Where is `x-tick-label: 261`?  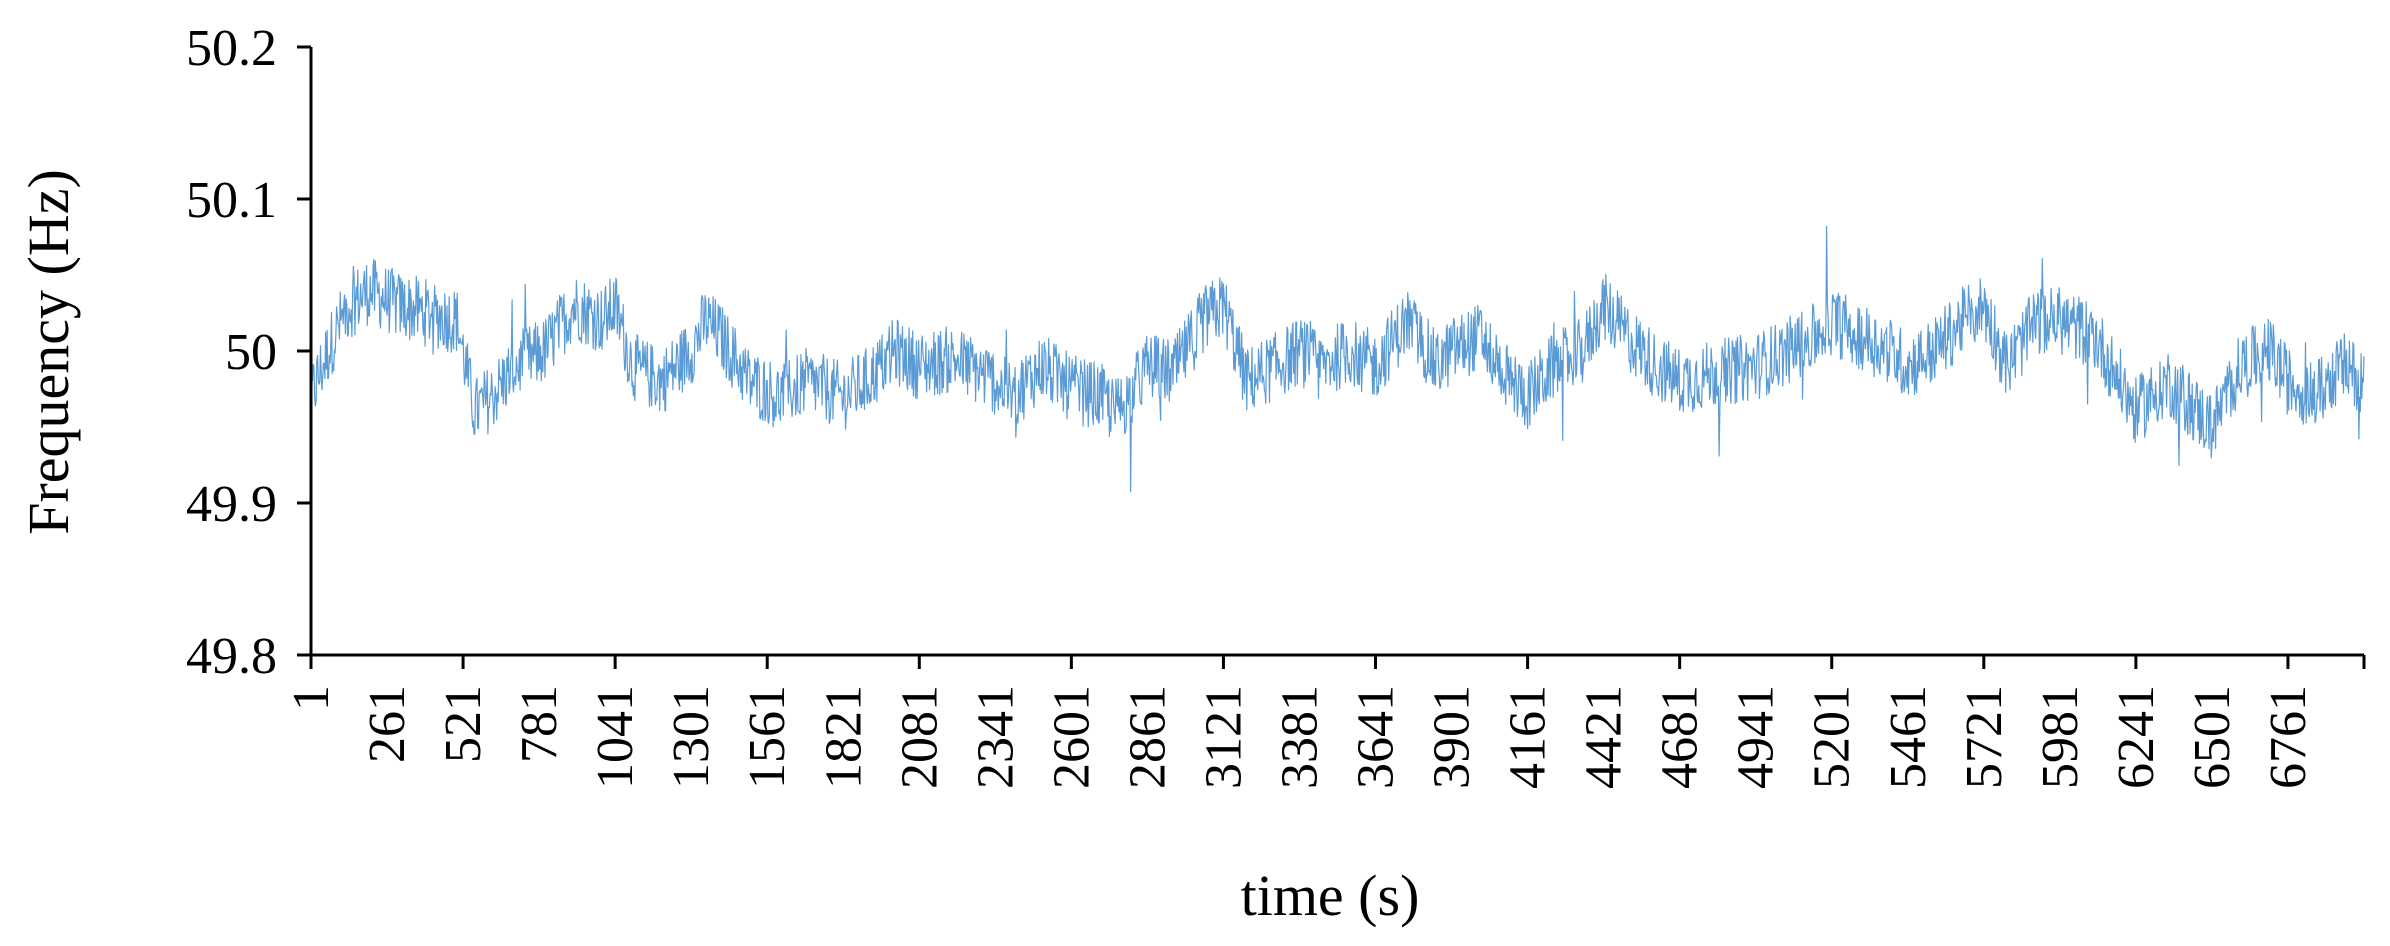 x-tick-label: 261 is located at coordinates (387, 724).